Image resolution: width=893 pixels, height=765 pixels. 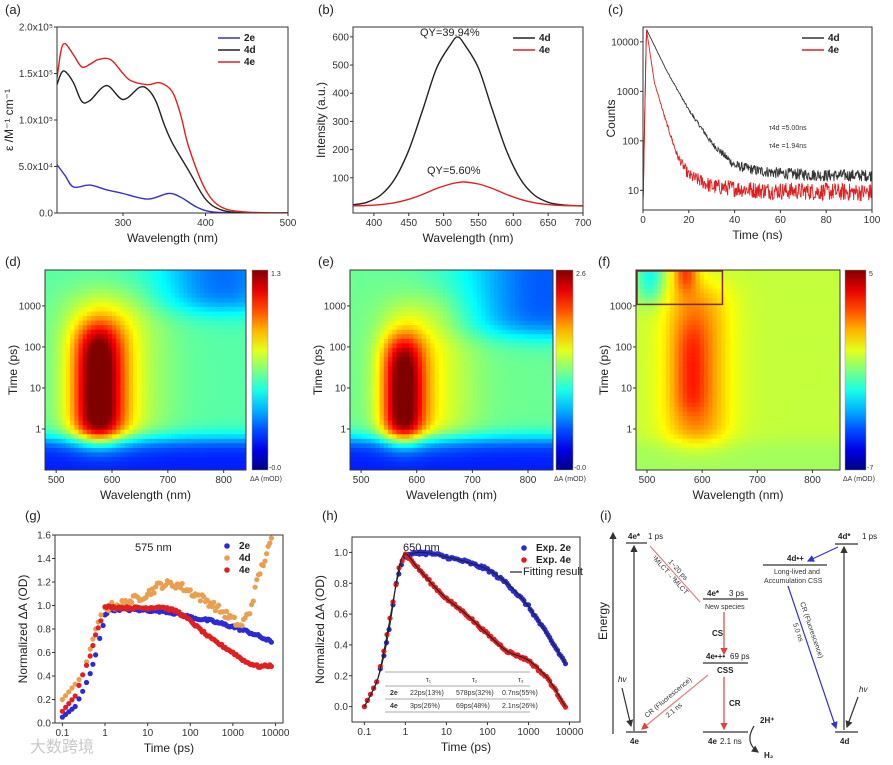 I want to click on plot-frame, so click(x=757, y=118).